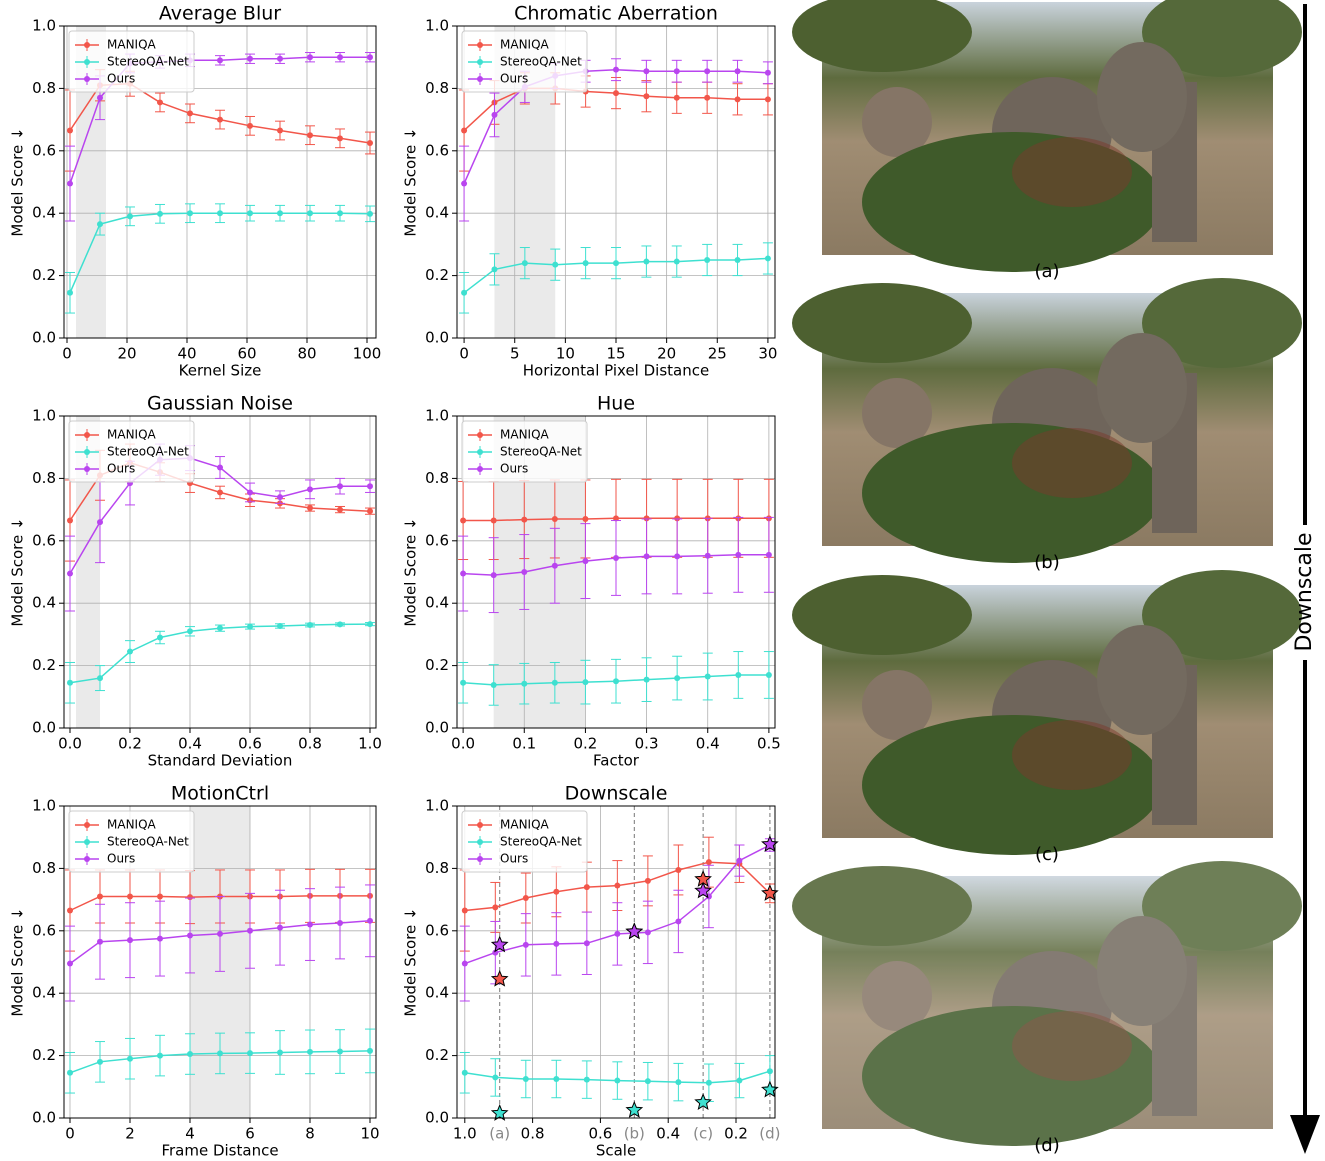  What do you see at coordinates (310, 744) in the screenshot?
I see `x-tick-label: 0.8` at bounding box center [310, 744].